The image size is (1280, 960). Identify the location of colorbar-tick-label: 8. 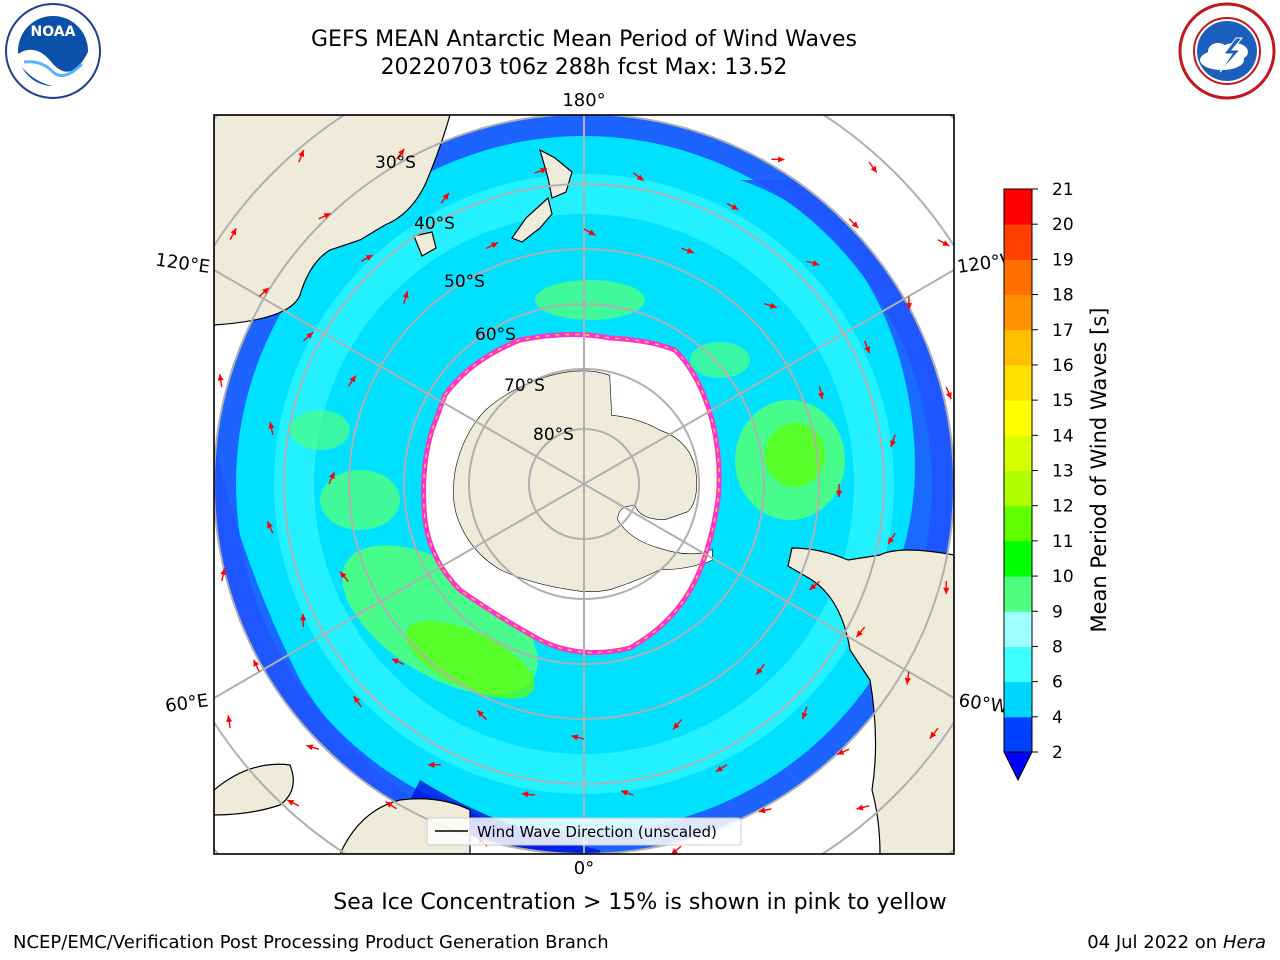
(1057, 647).